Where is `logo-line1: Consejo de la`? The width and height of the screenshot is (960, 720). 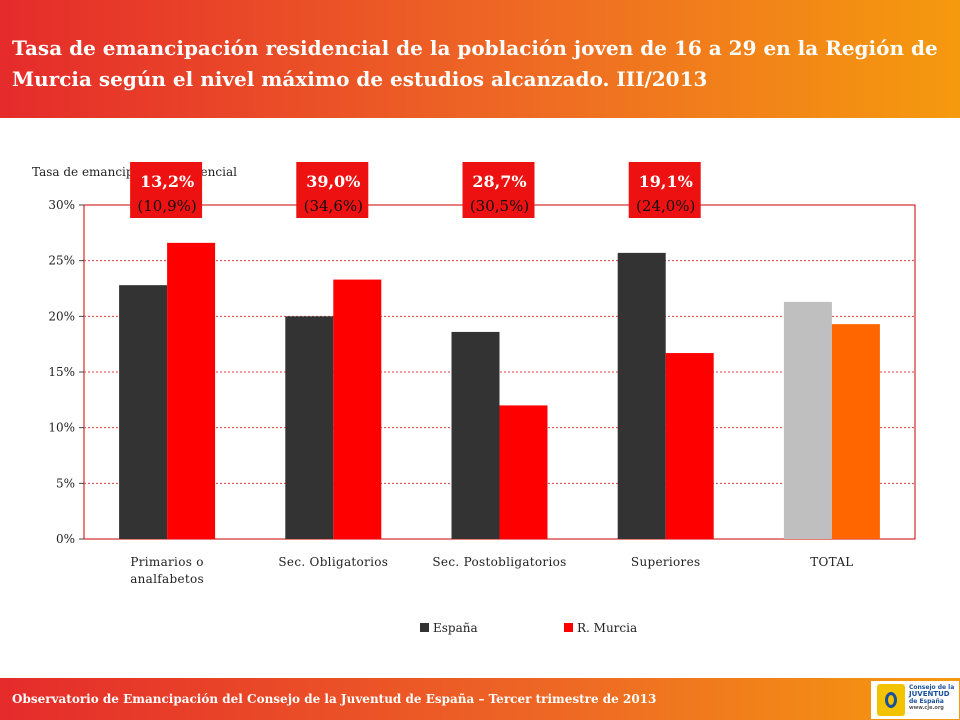 logo-line1: Consejo de la is located at coordinates (932, 687).